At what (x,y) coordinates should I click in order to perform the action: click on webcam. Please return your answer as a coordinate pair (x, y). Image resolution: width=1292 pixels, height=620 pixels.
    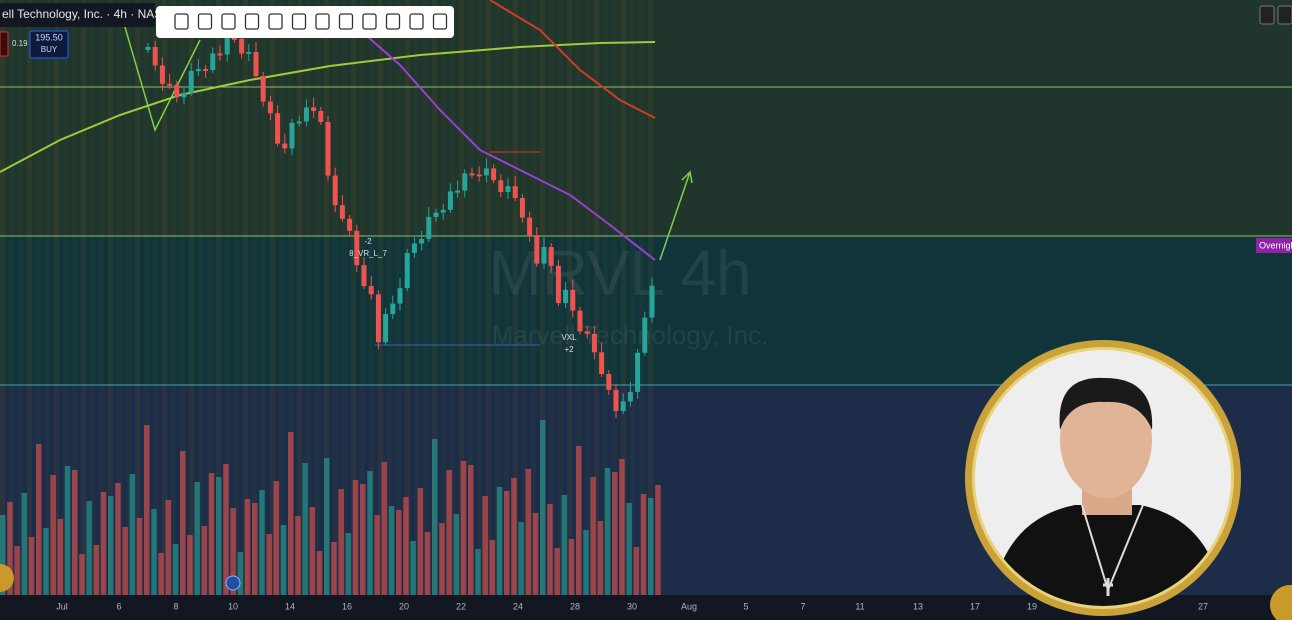
    Looking at the image, I should click on (1103, 478).